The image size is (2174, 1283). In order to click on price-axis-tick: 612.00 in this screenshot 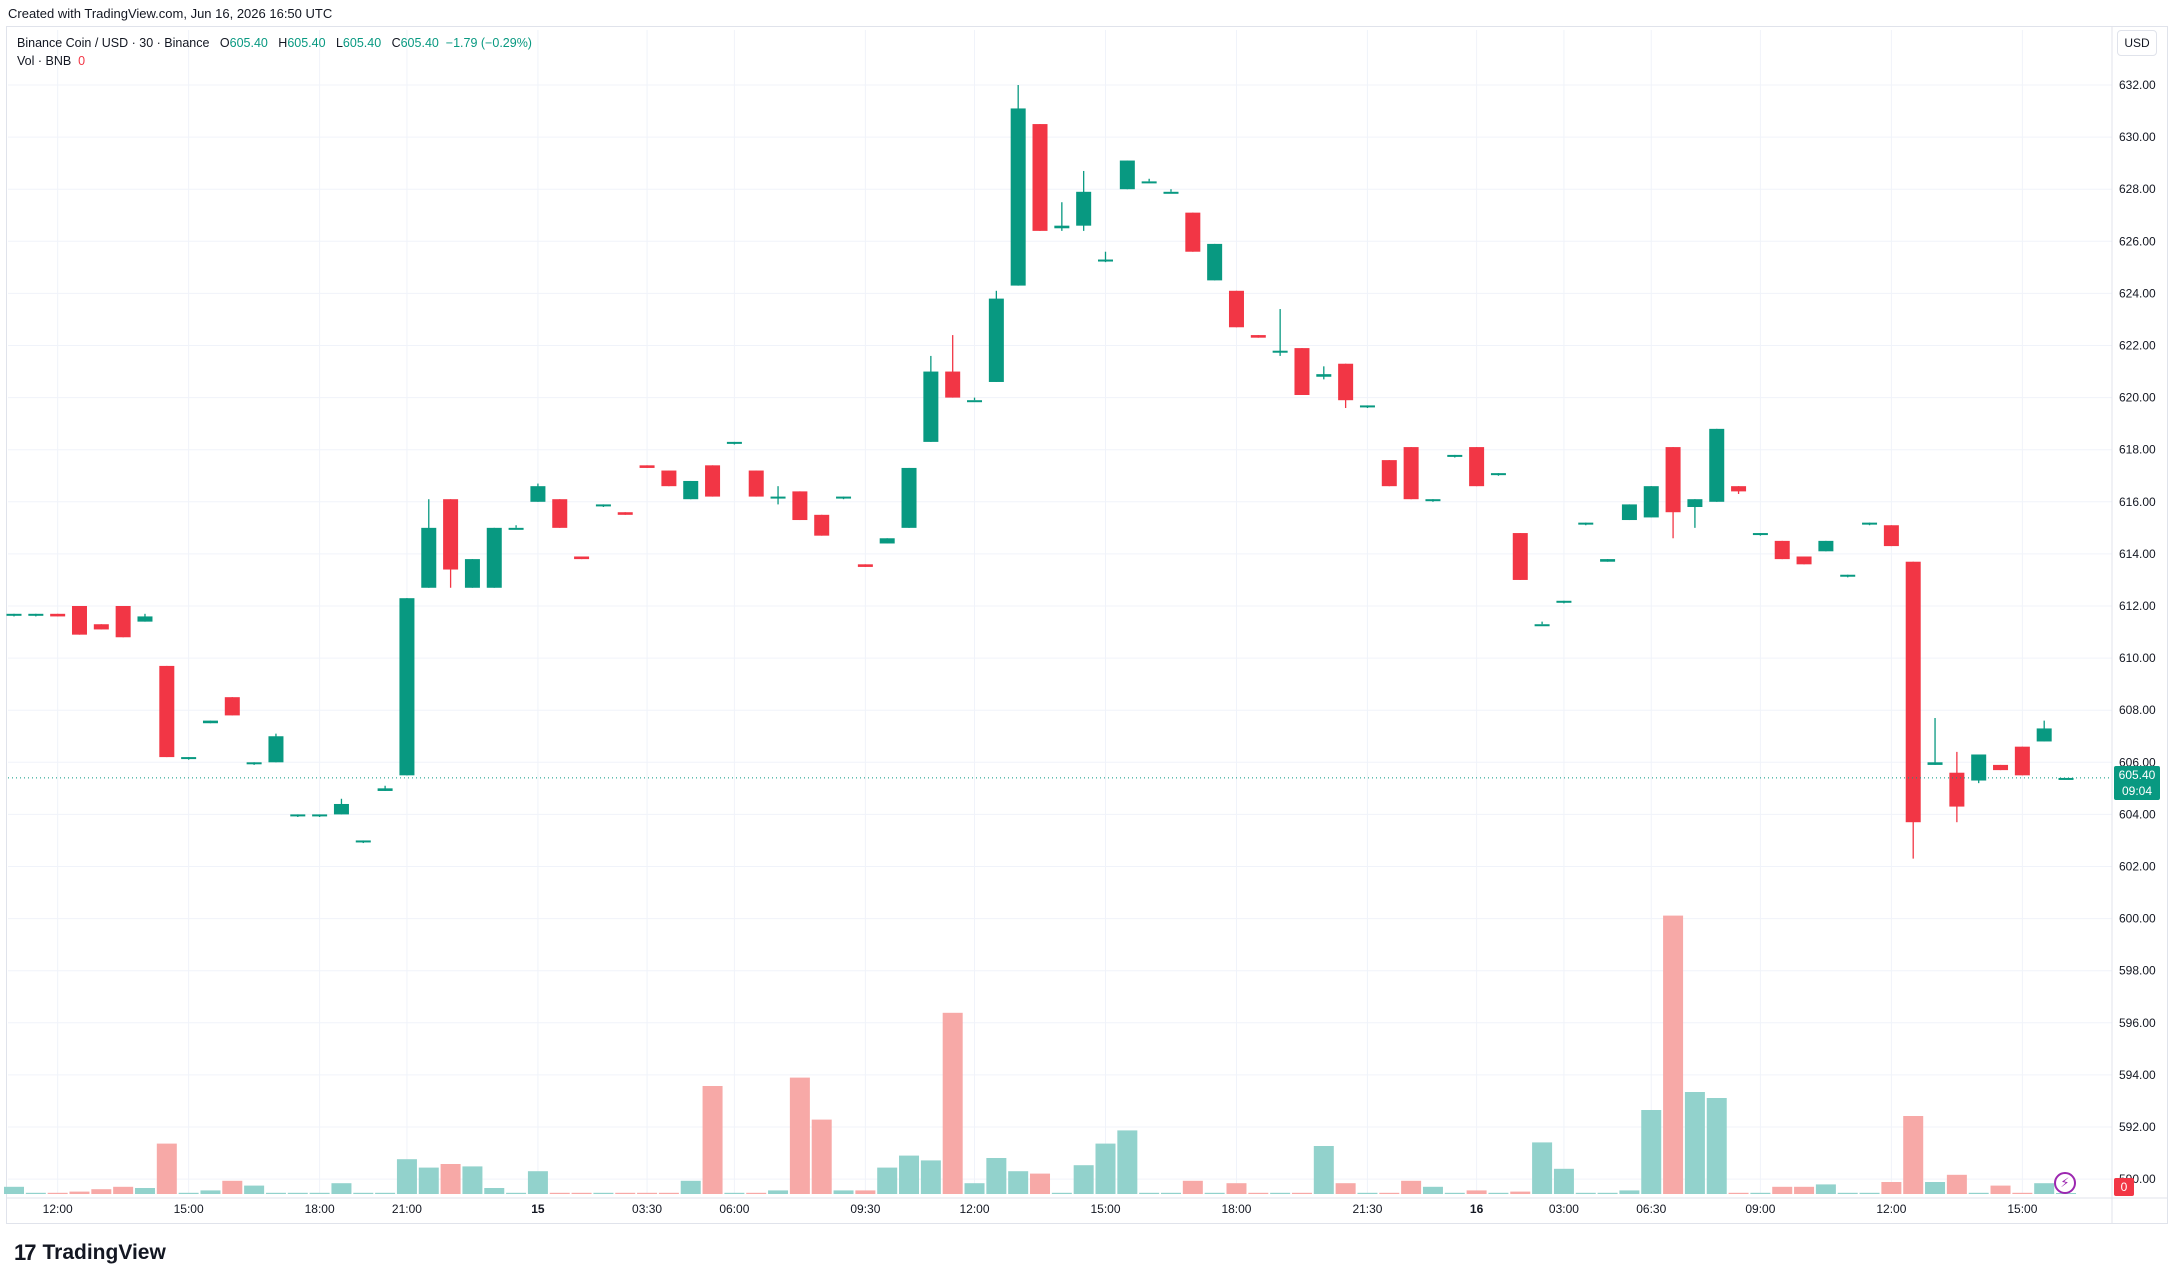, I will do `click(2137, 606)`.